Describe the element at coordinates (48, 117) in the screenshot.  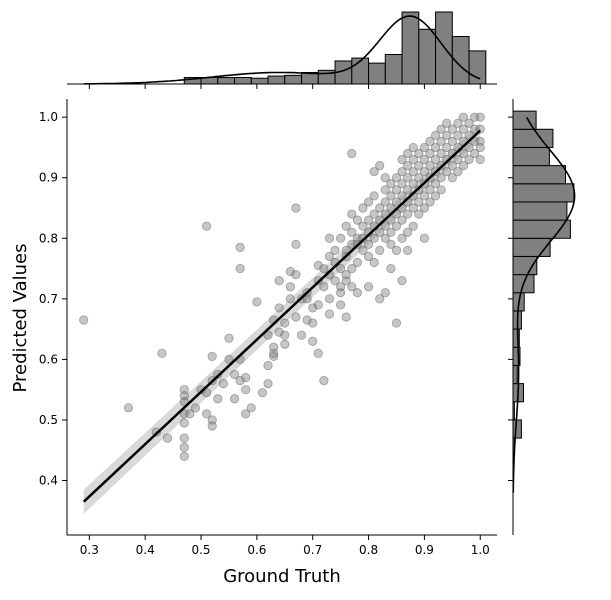
I see `y-tick-label: 1.0` at that location.